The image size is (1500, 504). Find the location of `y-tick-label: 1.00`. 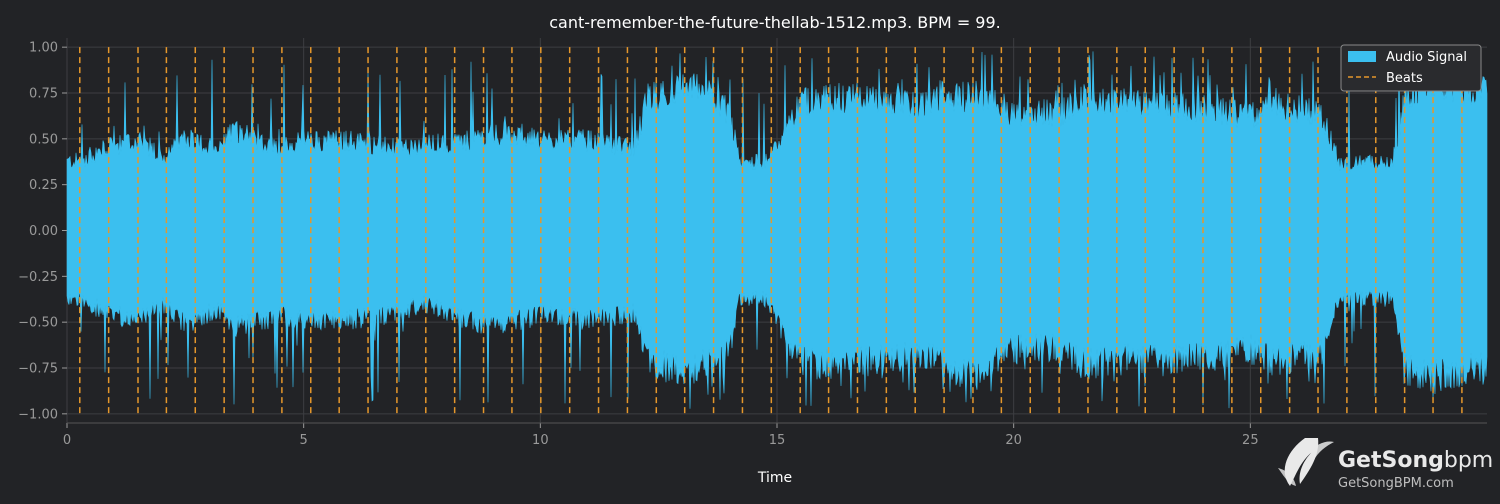

y-tick-label: 1.00 is located at coordinates (43, 48).